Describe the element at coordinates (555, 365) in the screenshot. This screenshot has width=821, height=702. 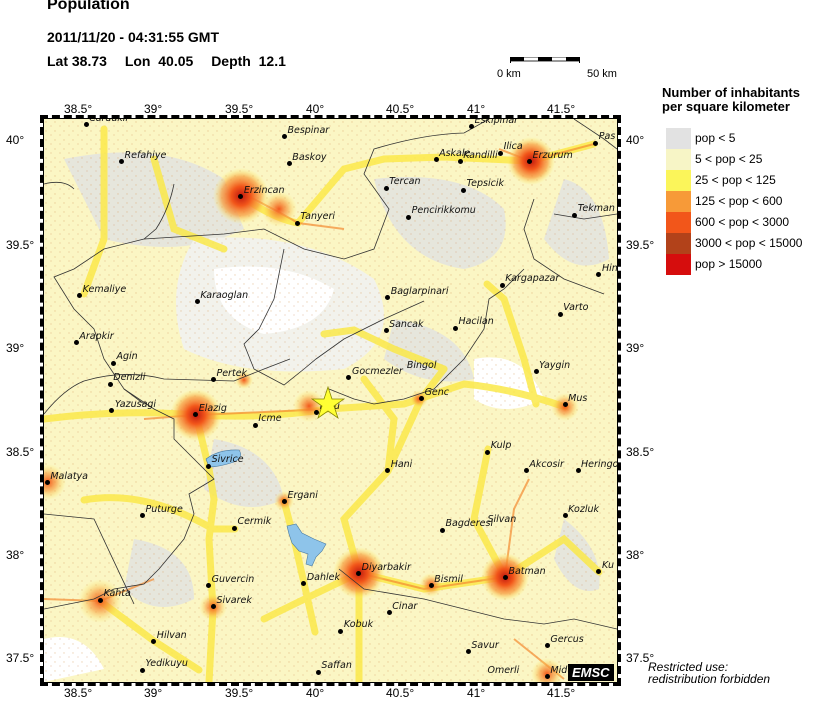
I see `city-label: Yaygin` at that location.